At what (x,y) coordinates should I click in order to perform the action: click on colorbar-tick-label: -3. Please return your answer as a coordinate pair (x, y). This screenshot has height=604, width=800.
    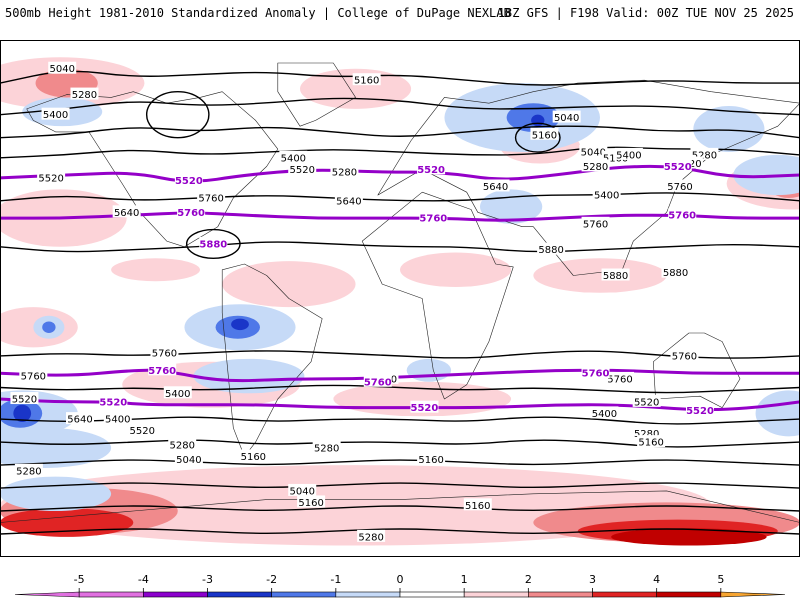
    Looking at the image, I should click on (207, 579).